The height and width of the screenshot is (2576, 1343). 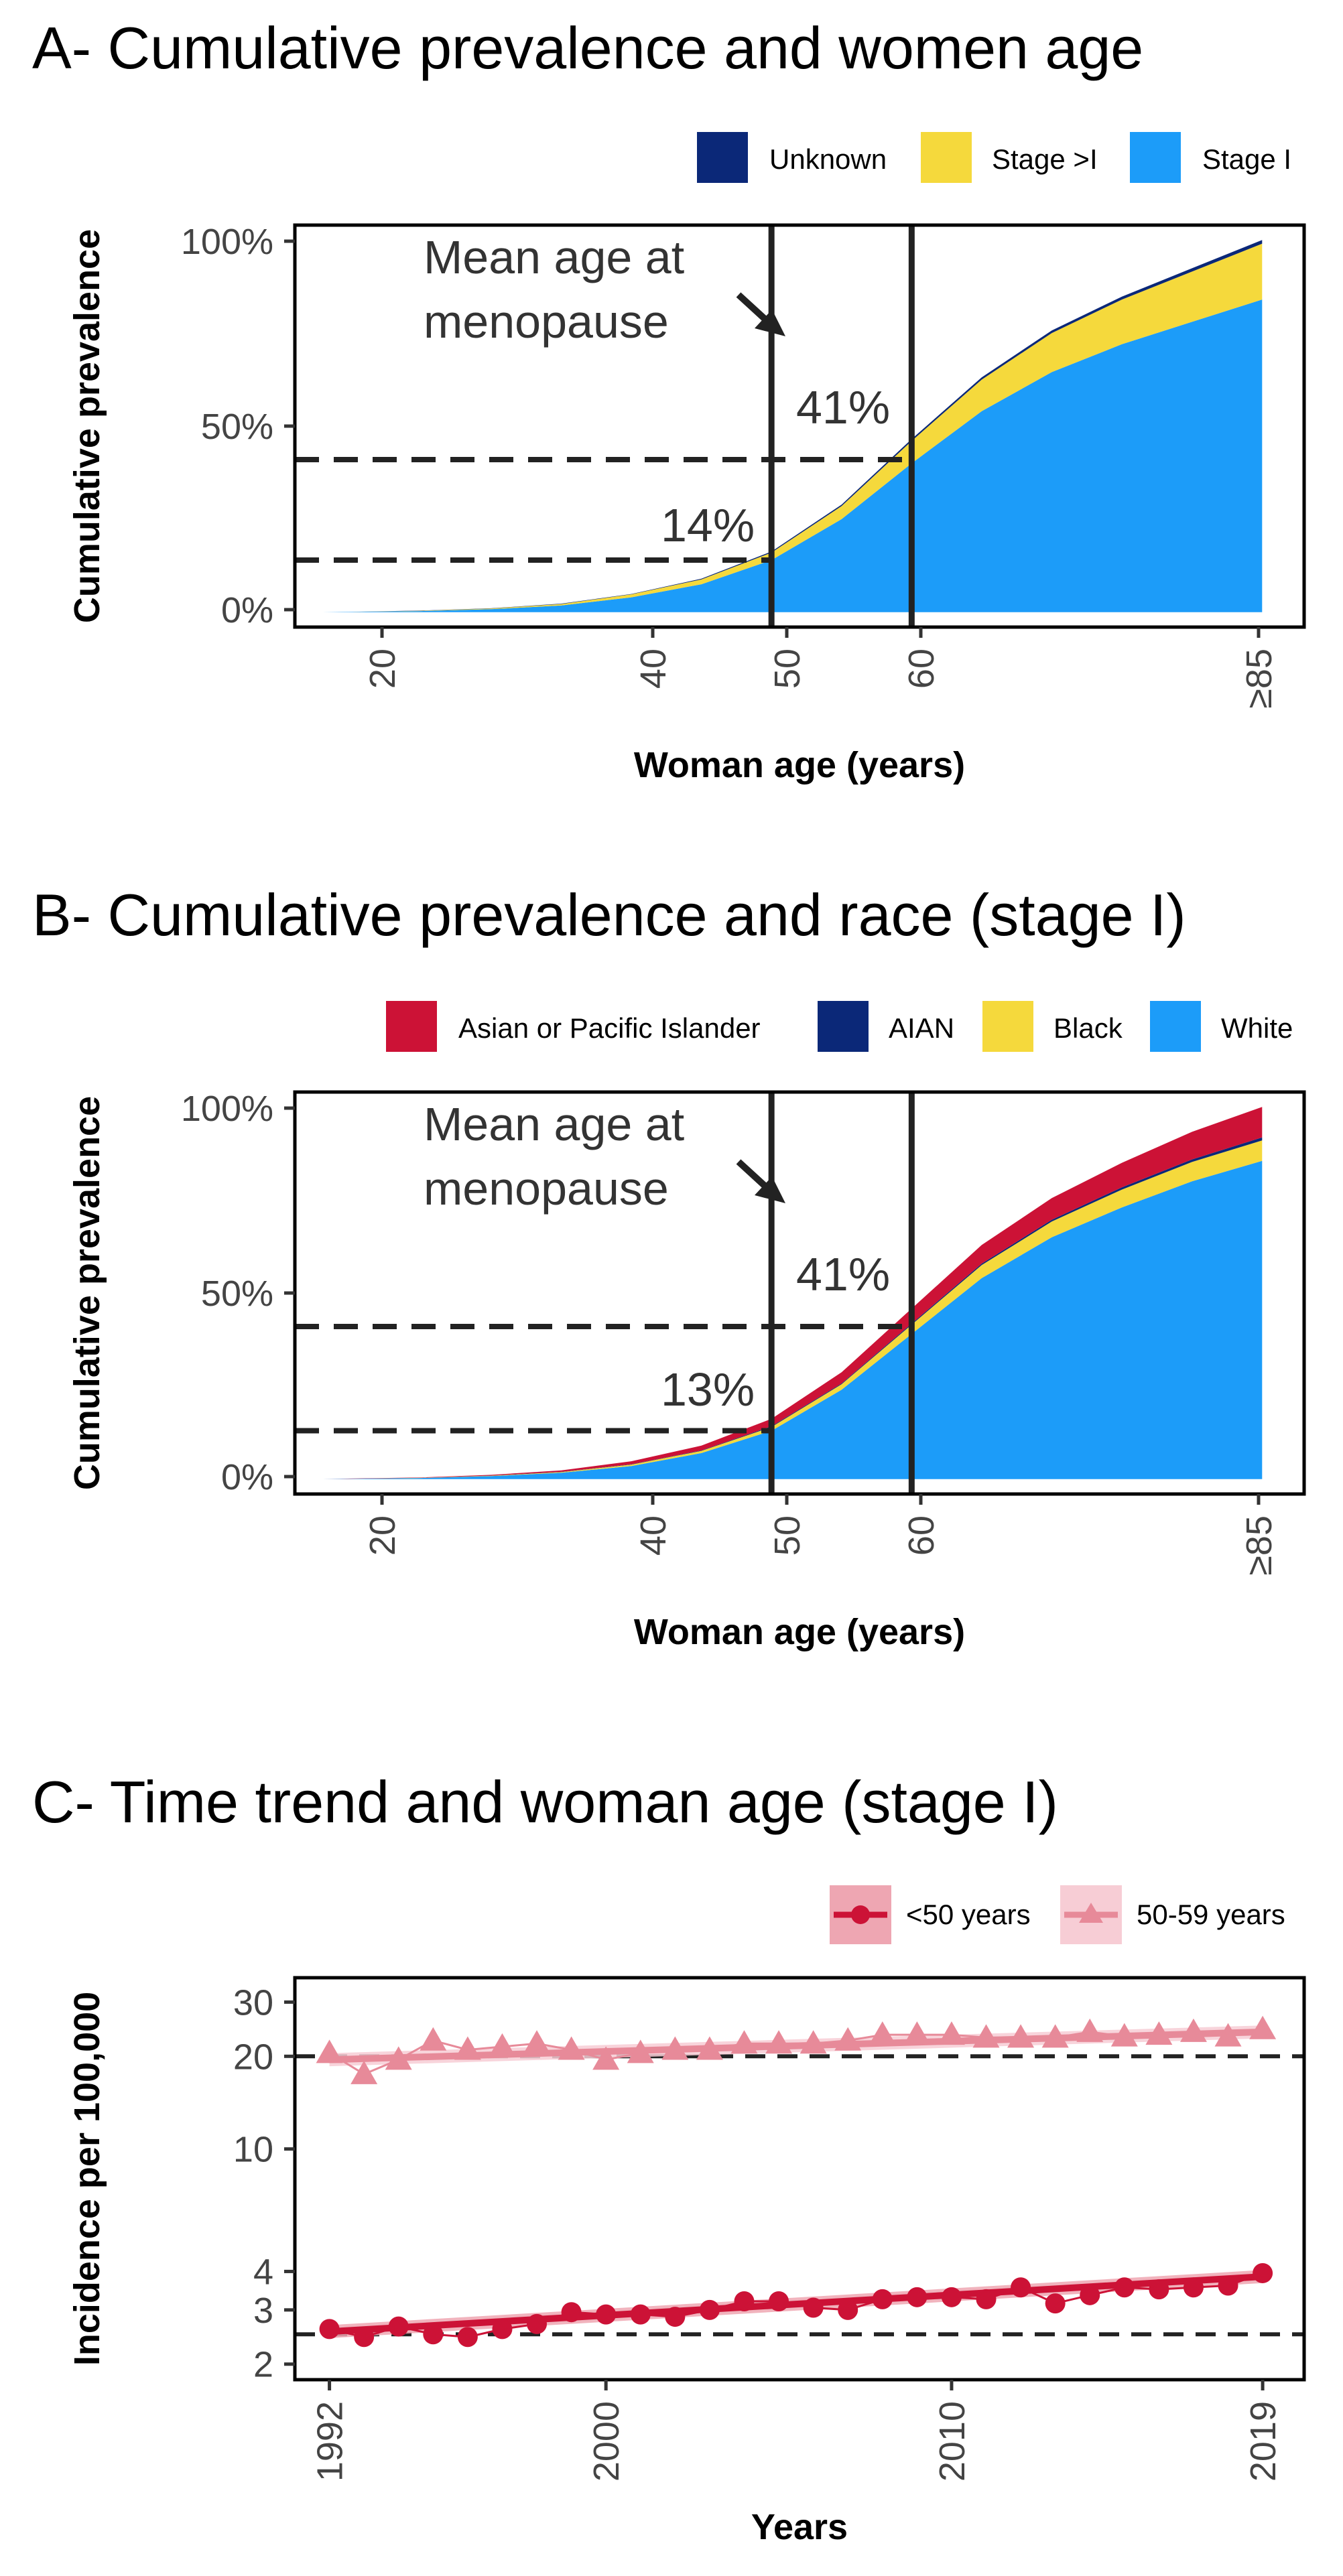 I want to click on point-under50-2015, so click(x=1124, y=2287).